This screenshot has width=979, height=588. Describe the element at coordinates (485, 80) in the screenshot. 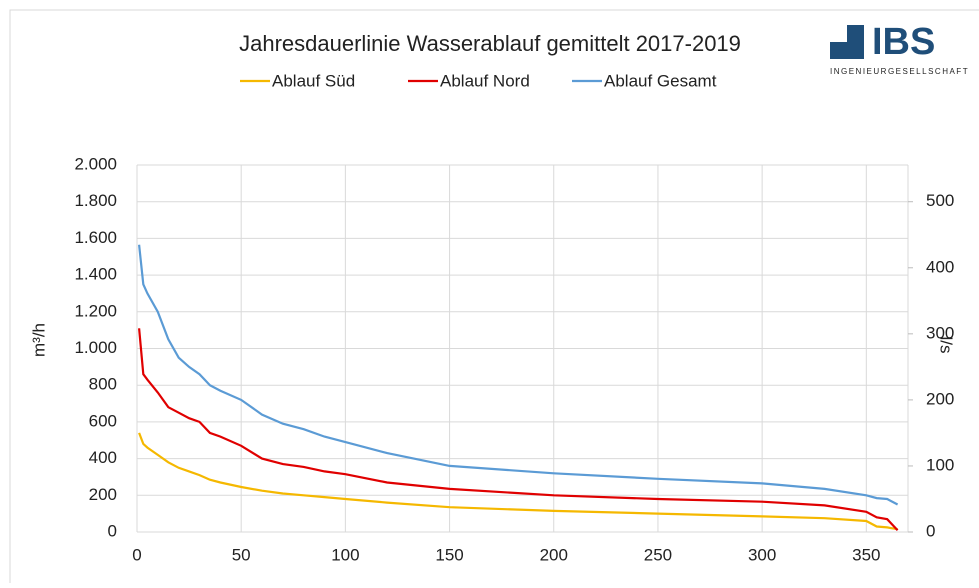

I see `legend-label: Ablauf Nord` at that location.